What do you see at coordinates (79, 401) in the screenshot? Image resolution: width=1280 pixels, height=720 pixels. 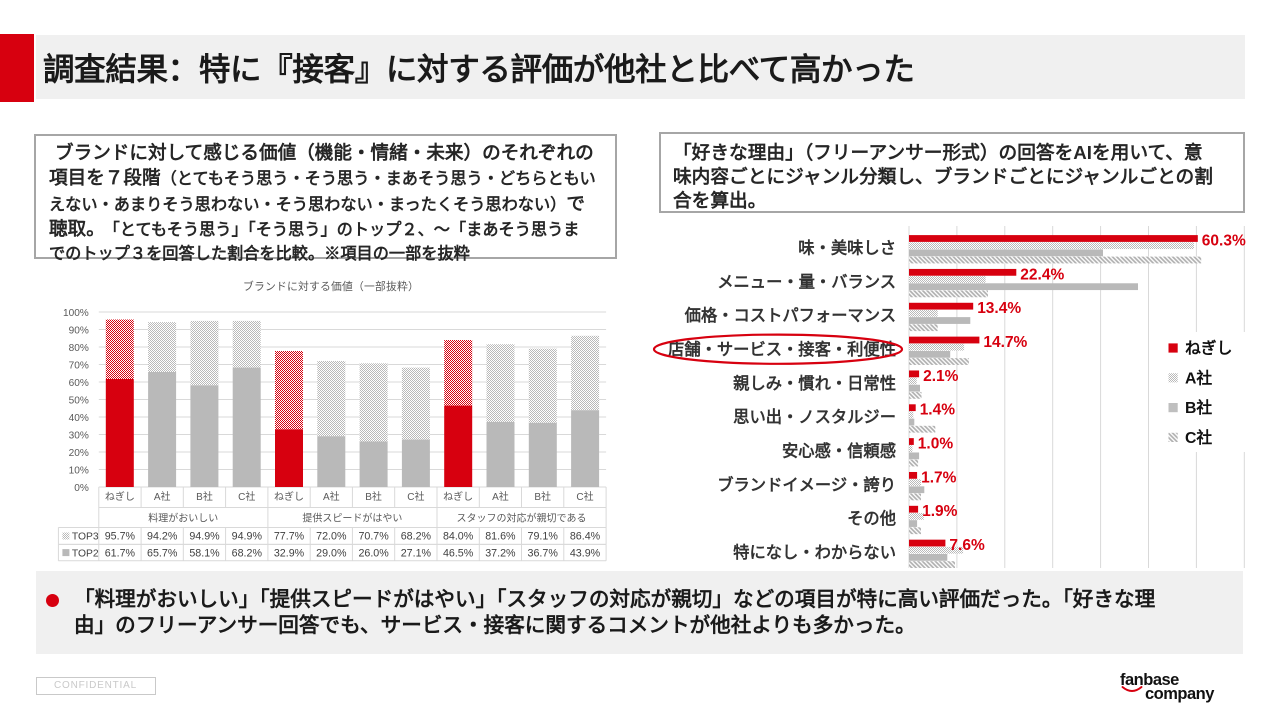 I see `svg-text: 50%` at bounding box center [79, 401].